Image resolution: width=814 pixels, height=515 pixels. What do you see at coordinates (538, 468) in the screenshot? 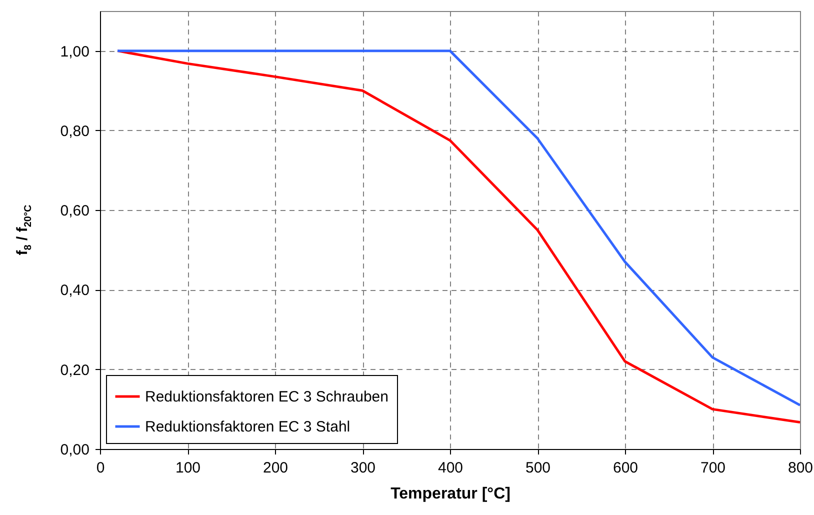
I see `x-tick-label: 500` at bounding box center [538, 468].